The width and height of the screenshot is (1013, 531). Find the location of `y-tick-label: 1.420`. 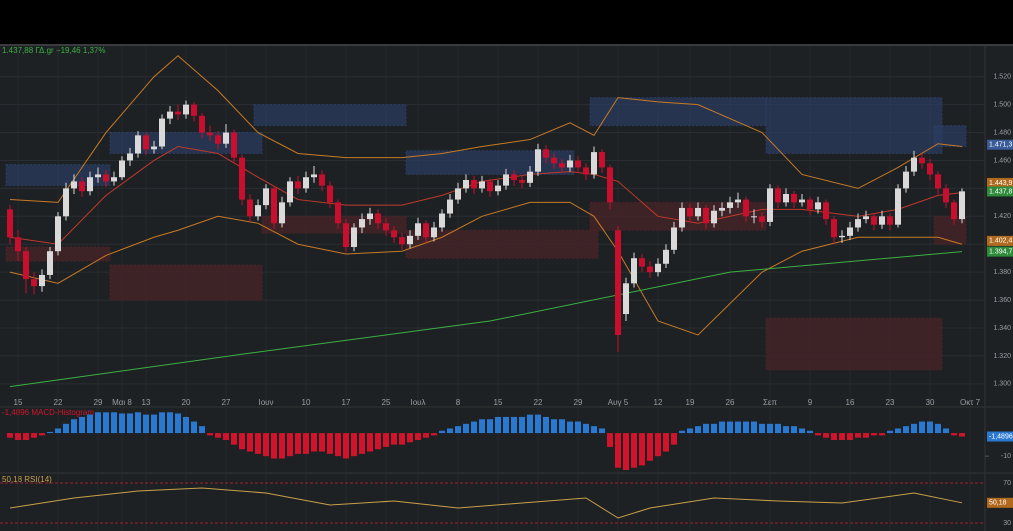

y-tick-label: 1.420 is located at coordinates (1002, 216).